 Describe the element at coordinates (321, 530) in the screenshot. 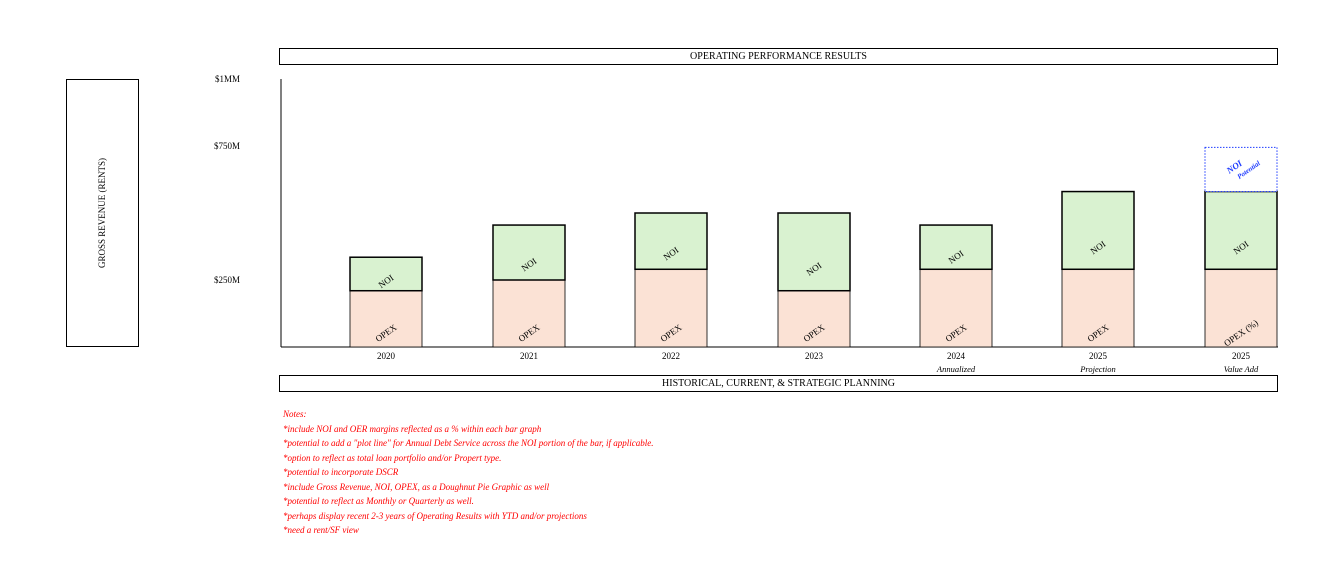

I see `note-item: *need a rent/SF view` at that location.